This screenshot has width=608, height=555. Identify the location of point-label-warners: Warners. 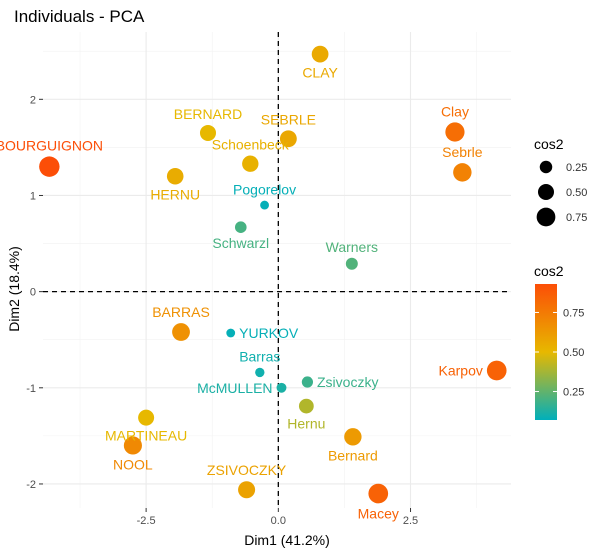
(352, 247).